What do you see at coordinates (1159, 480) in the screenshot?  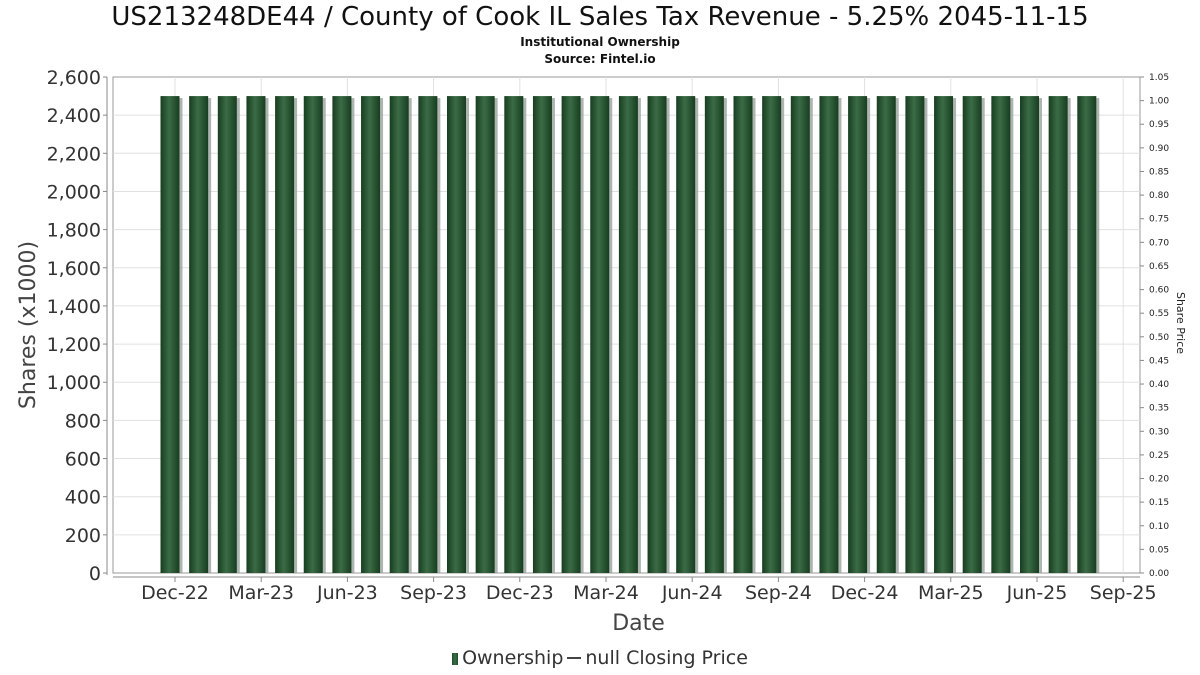 I see `y2-tick-label: 0.20` at bounding box center [1159, 480].